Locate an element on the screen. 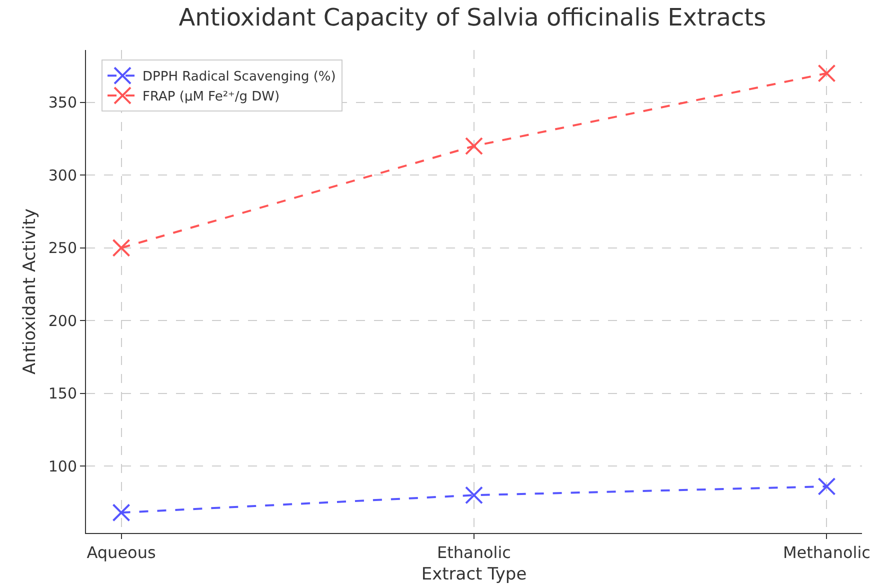 The width and height of the screenshot is (883, 586). x-tick-label: Methanolic is located at coordinates (826, 552).